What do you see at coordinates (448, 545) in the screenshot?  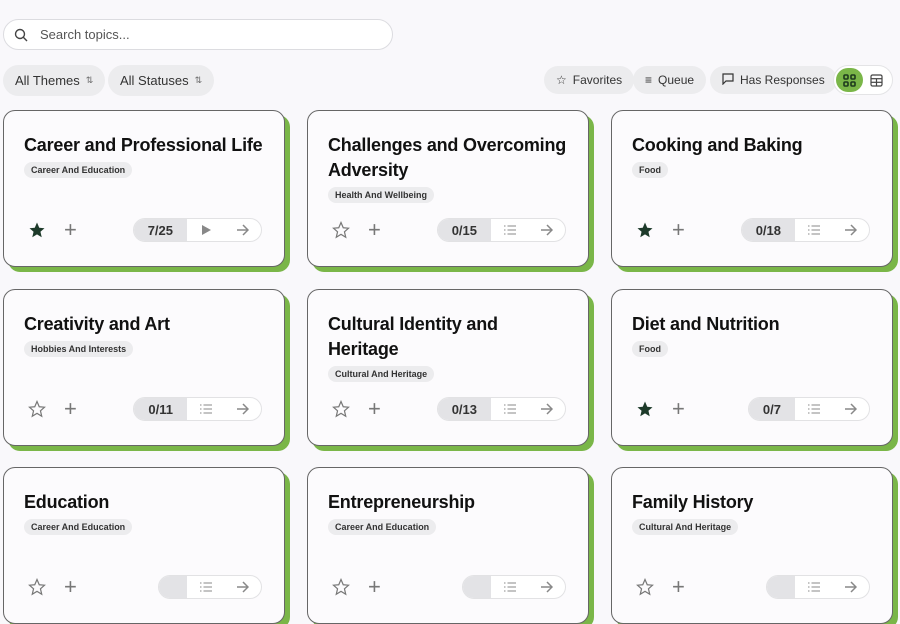 I see `topic-card: Entrepreneurship Career And Education +` at bounding box center [448, 545].